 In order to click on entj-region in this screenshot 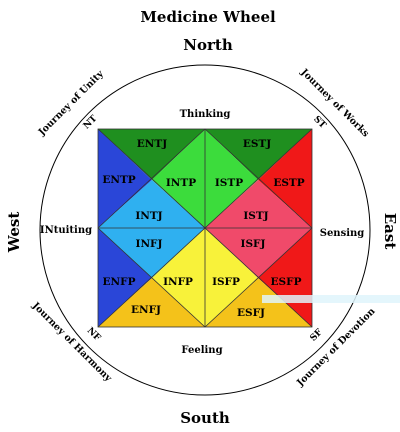, I will do `click(151, 154)`.